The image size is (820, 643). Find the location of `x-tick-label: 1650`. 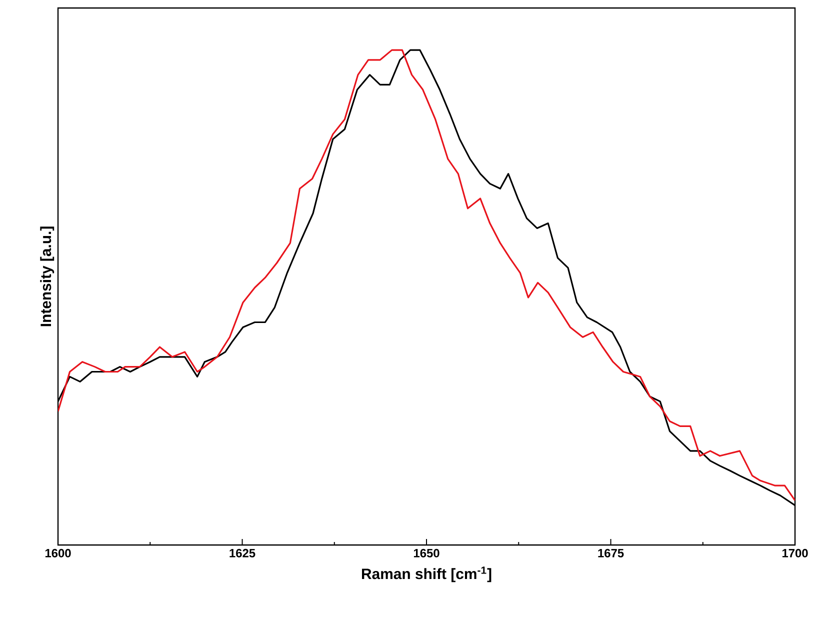

x-tick-label: 1650 is located at coordinates (427, 553).